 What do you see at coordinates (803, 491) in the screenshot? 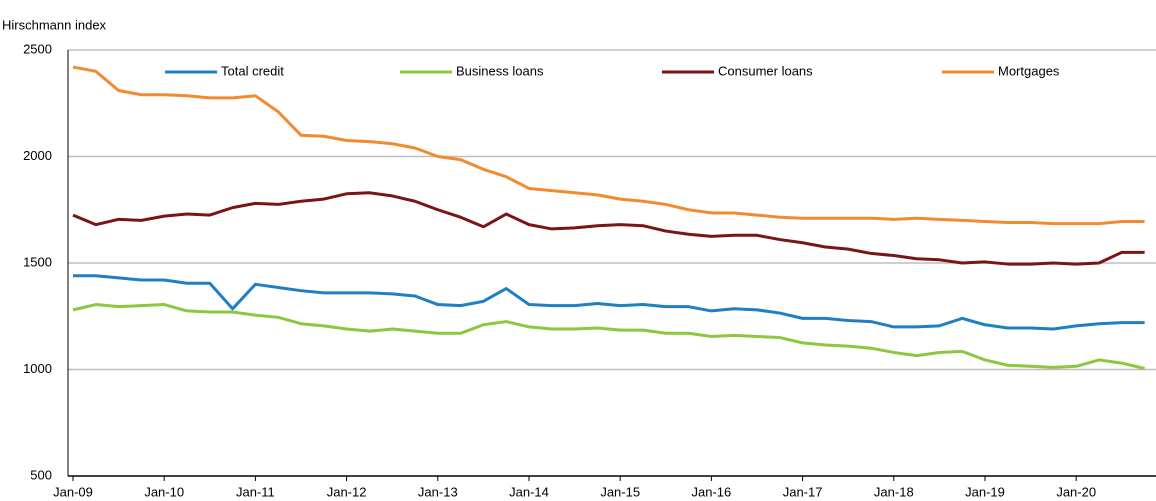
I see `x-tick-label: Jan-17` at bounding box center [803, 491].